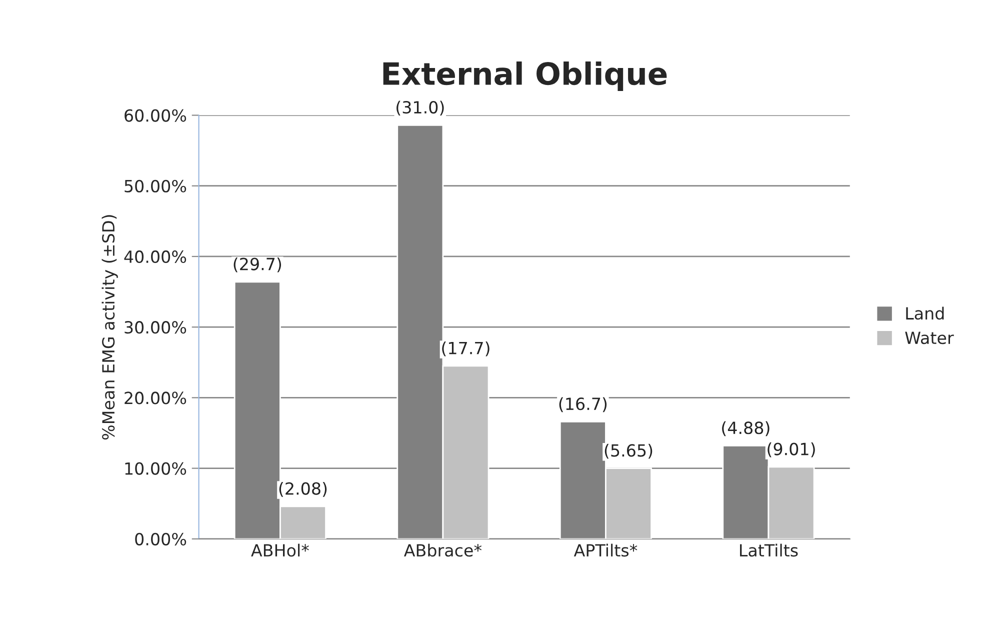 Image resolution: width=994 pixels, height=623 pixels. What do you see at coordinates (155, 115) in the screenshot?
I see `y-tick-label: 60.00%` at bounding box center [155, 115].